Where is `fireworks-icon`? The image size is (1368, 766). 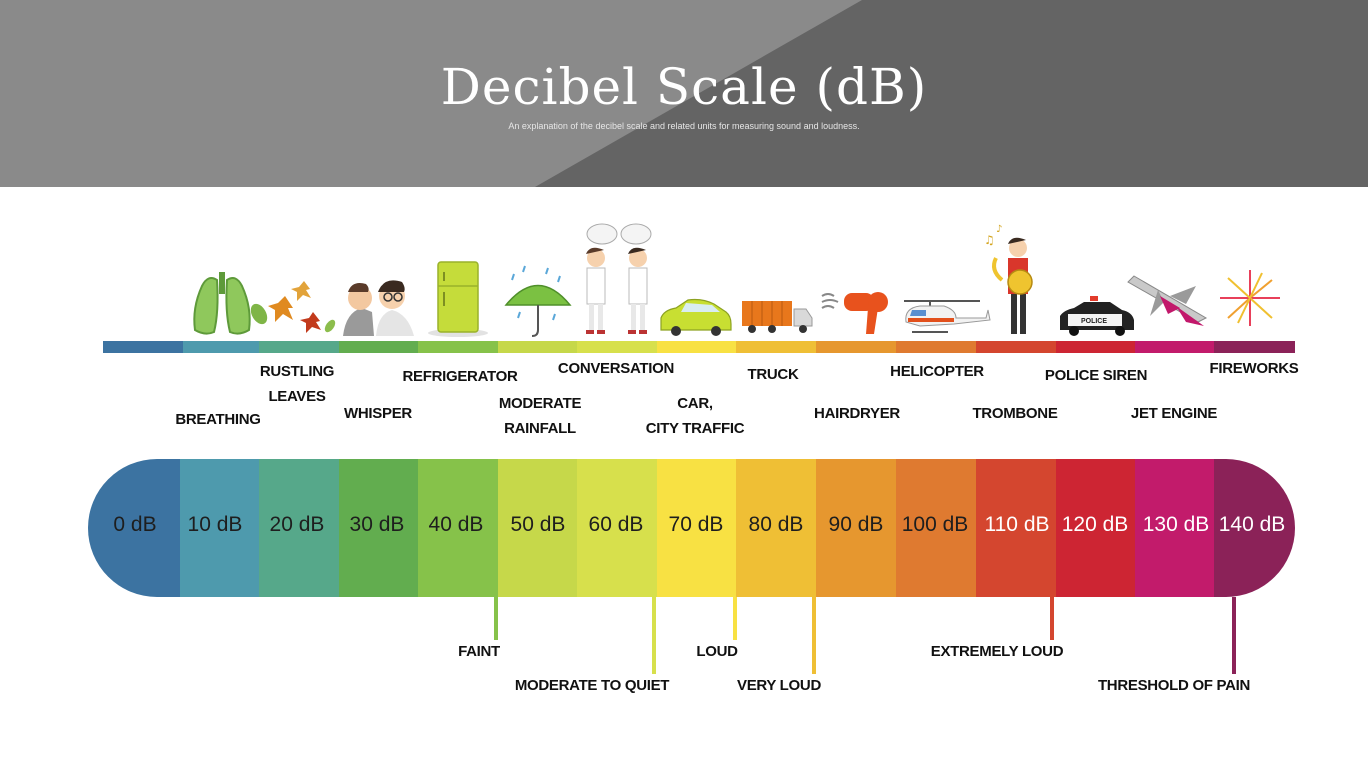
fireworks-icon is located at coordinates (1250, 298).